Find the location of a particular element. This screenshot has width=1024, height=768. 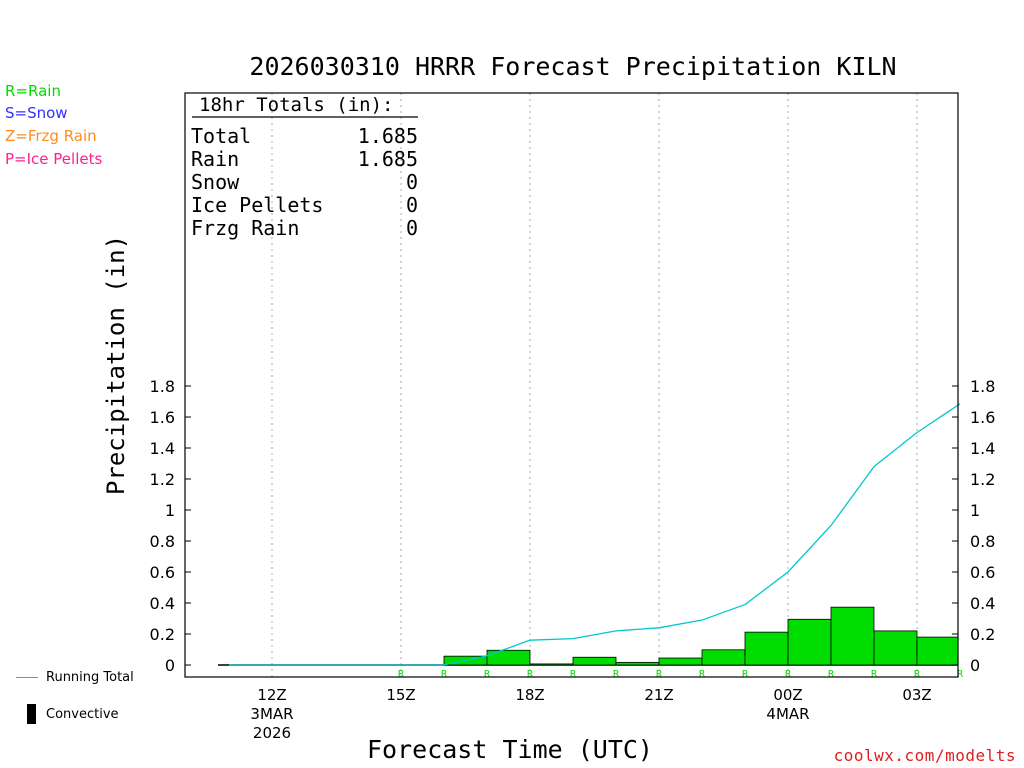

x-axis-label: Forecast Time (UTC) is located at coordinates (510, 749).